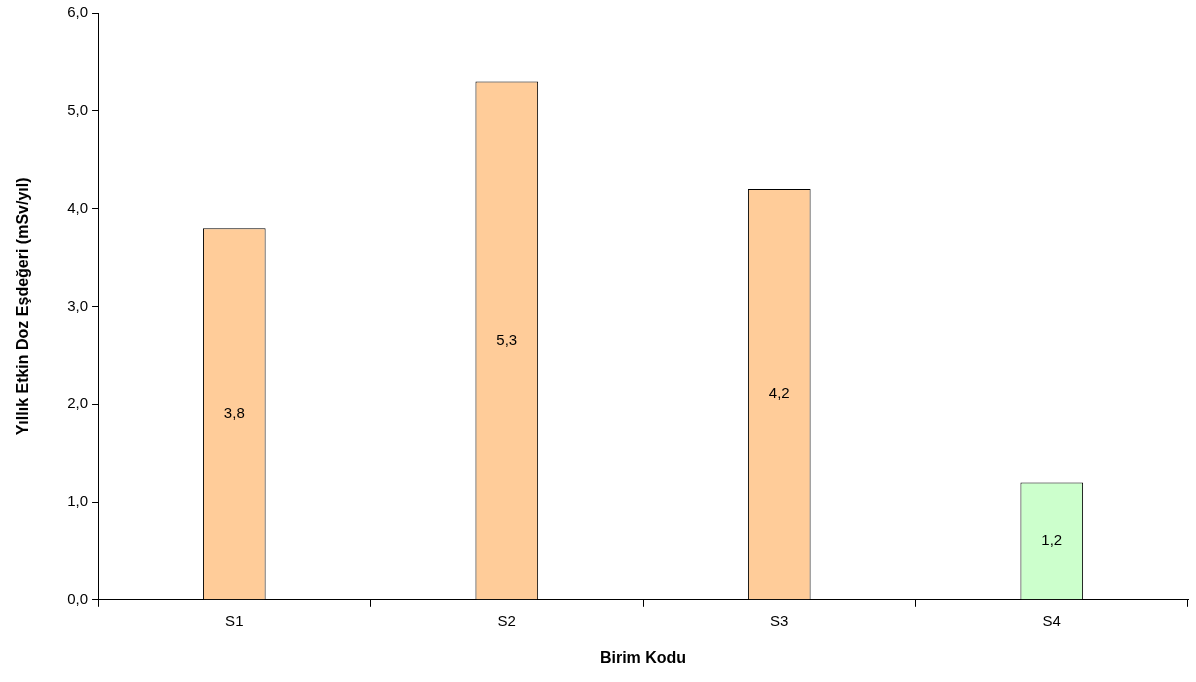 The image size is (1196, 682). What do you see at coordinates (507, 339) in the screenshot?
I see `data-label: 5,3` at bounding box center [507, 339].